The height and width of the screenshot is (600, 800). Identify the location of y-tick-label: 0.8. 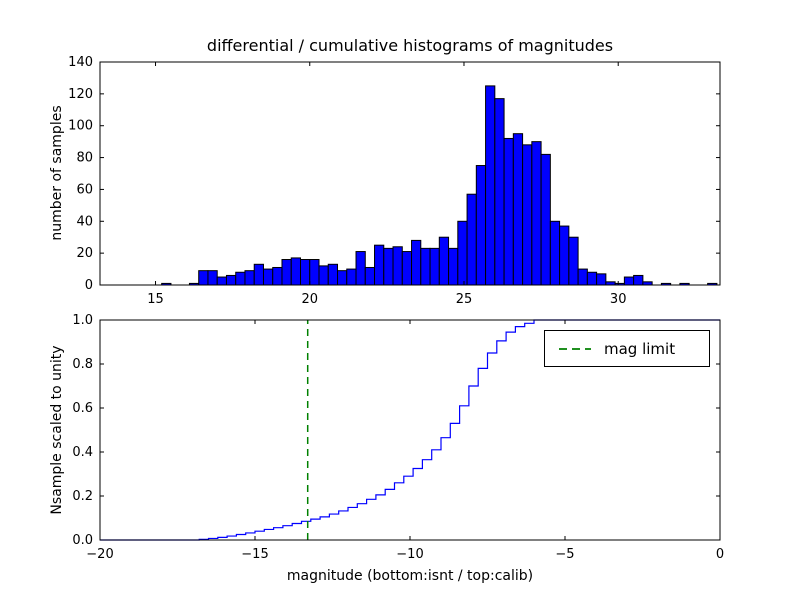
(82, 364).